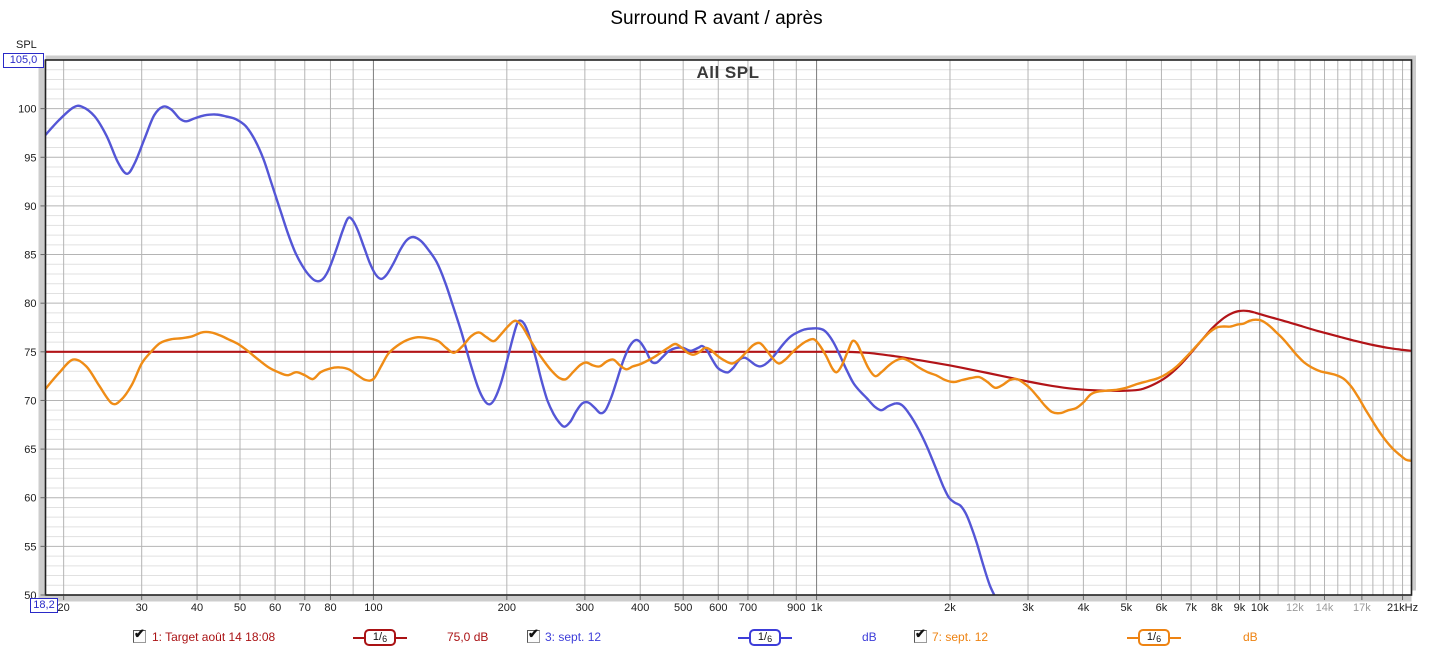 The width and height of the screenshot is (1433, 655). What do you see at coordinates (373, 608) in the screenshot?
I see `x-tick-label: 100` at bounding box center [373, 608].